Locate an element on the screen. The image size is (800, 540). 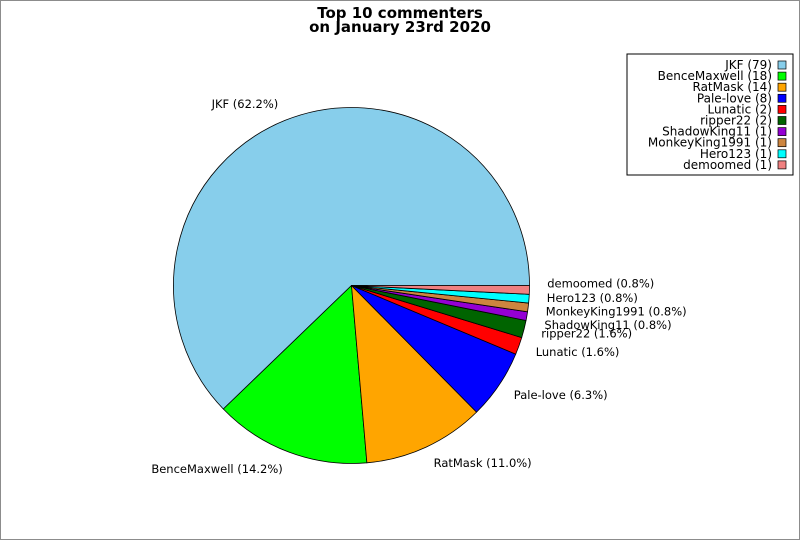
legend-entry-lunatic: Lunatic (2) is located at coordinates (740, 109).